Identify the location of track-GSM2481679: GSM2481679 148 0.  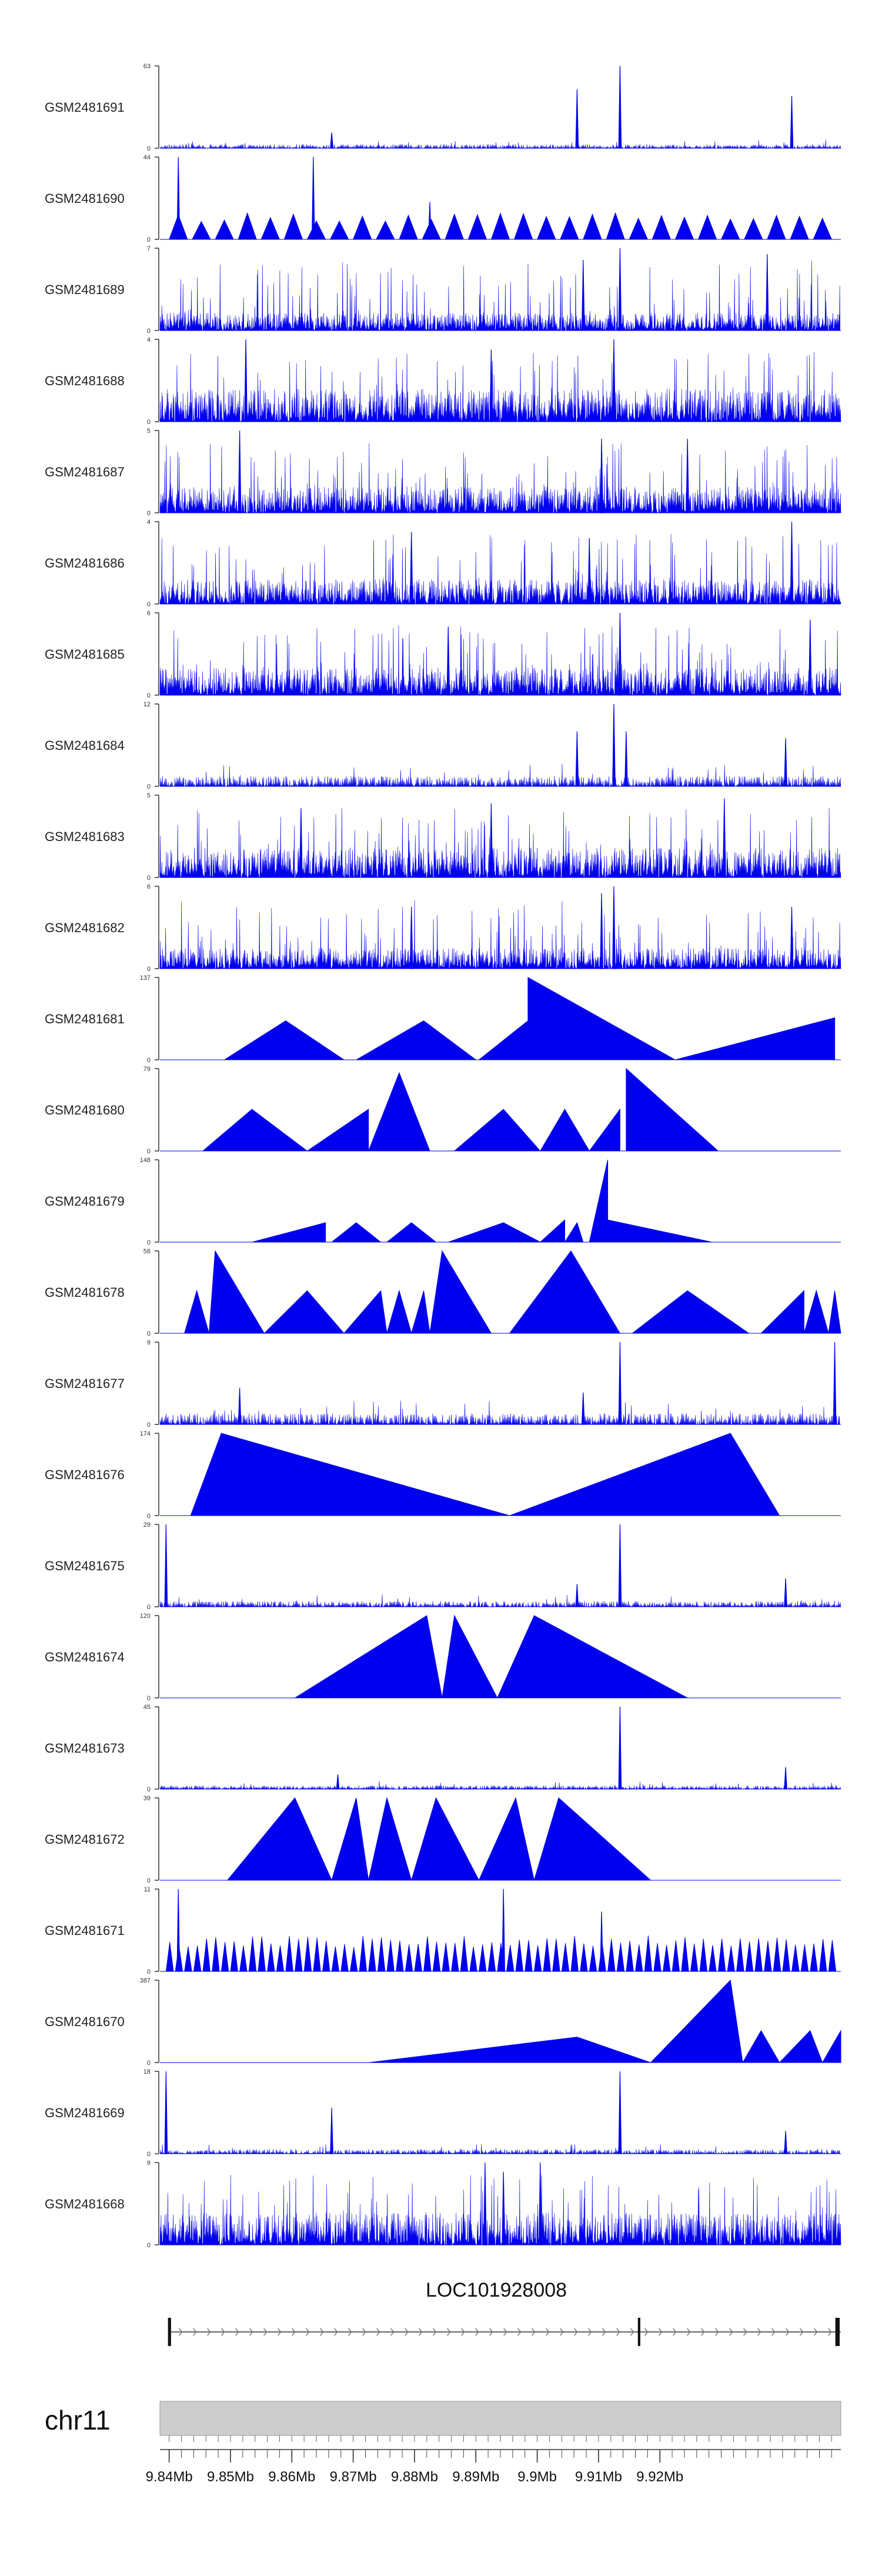
(443, 1201).